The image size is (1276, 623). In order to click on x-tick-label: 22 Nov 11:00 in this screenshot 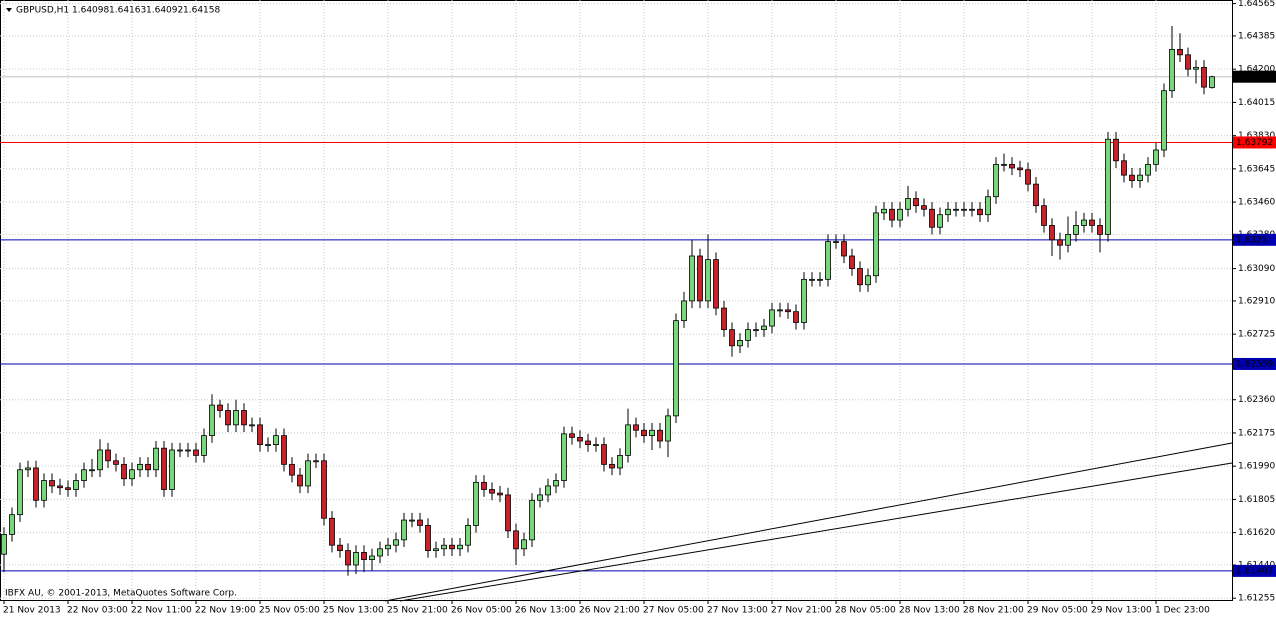, I will do `click(161, 611)`.